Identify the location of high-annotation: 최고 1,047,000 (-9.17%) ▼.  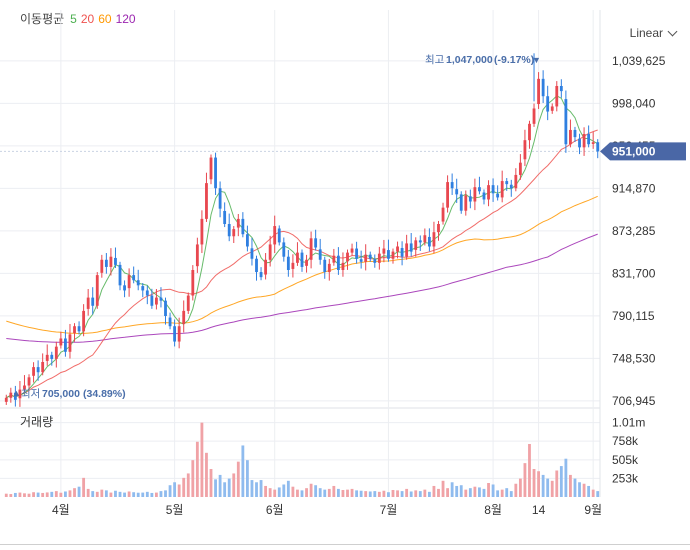
(483, 60).